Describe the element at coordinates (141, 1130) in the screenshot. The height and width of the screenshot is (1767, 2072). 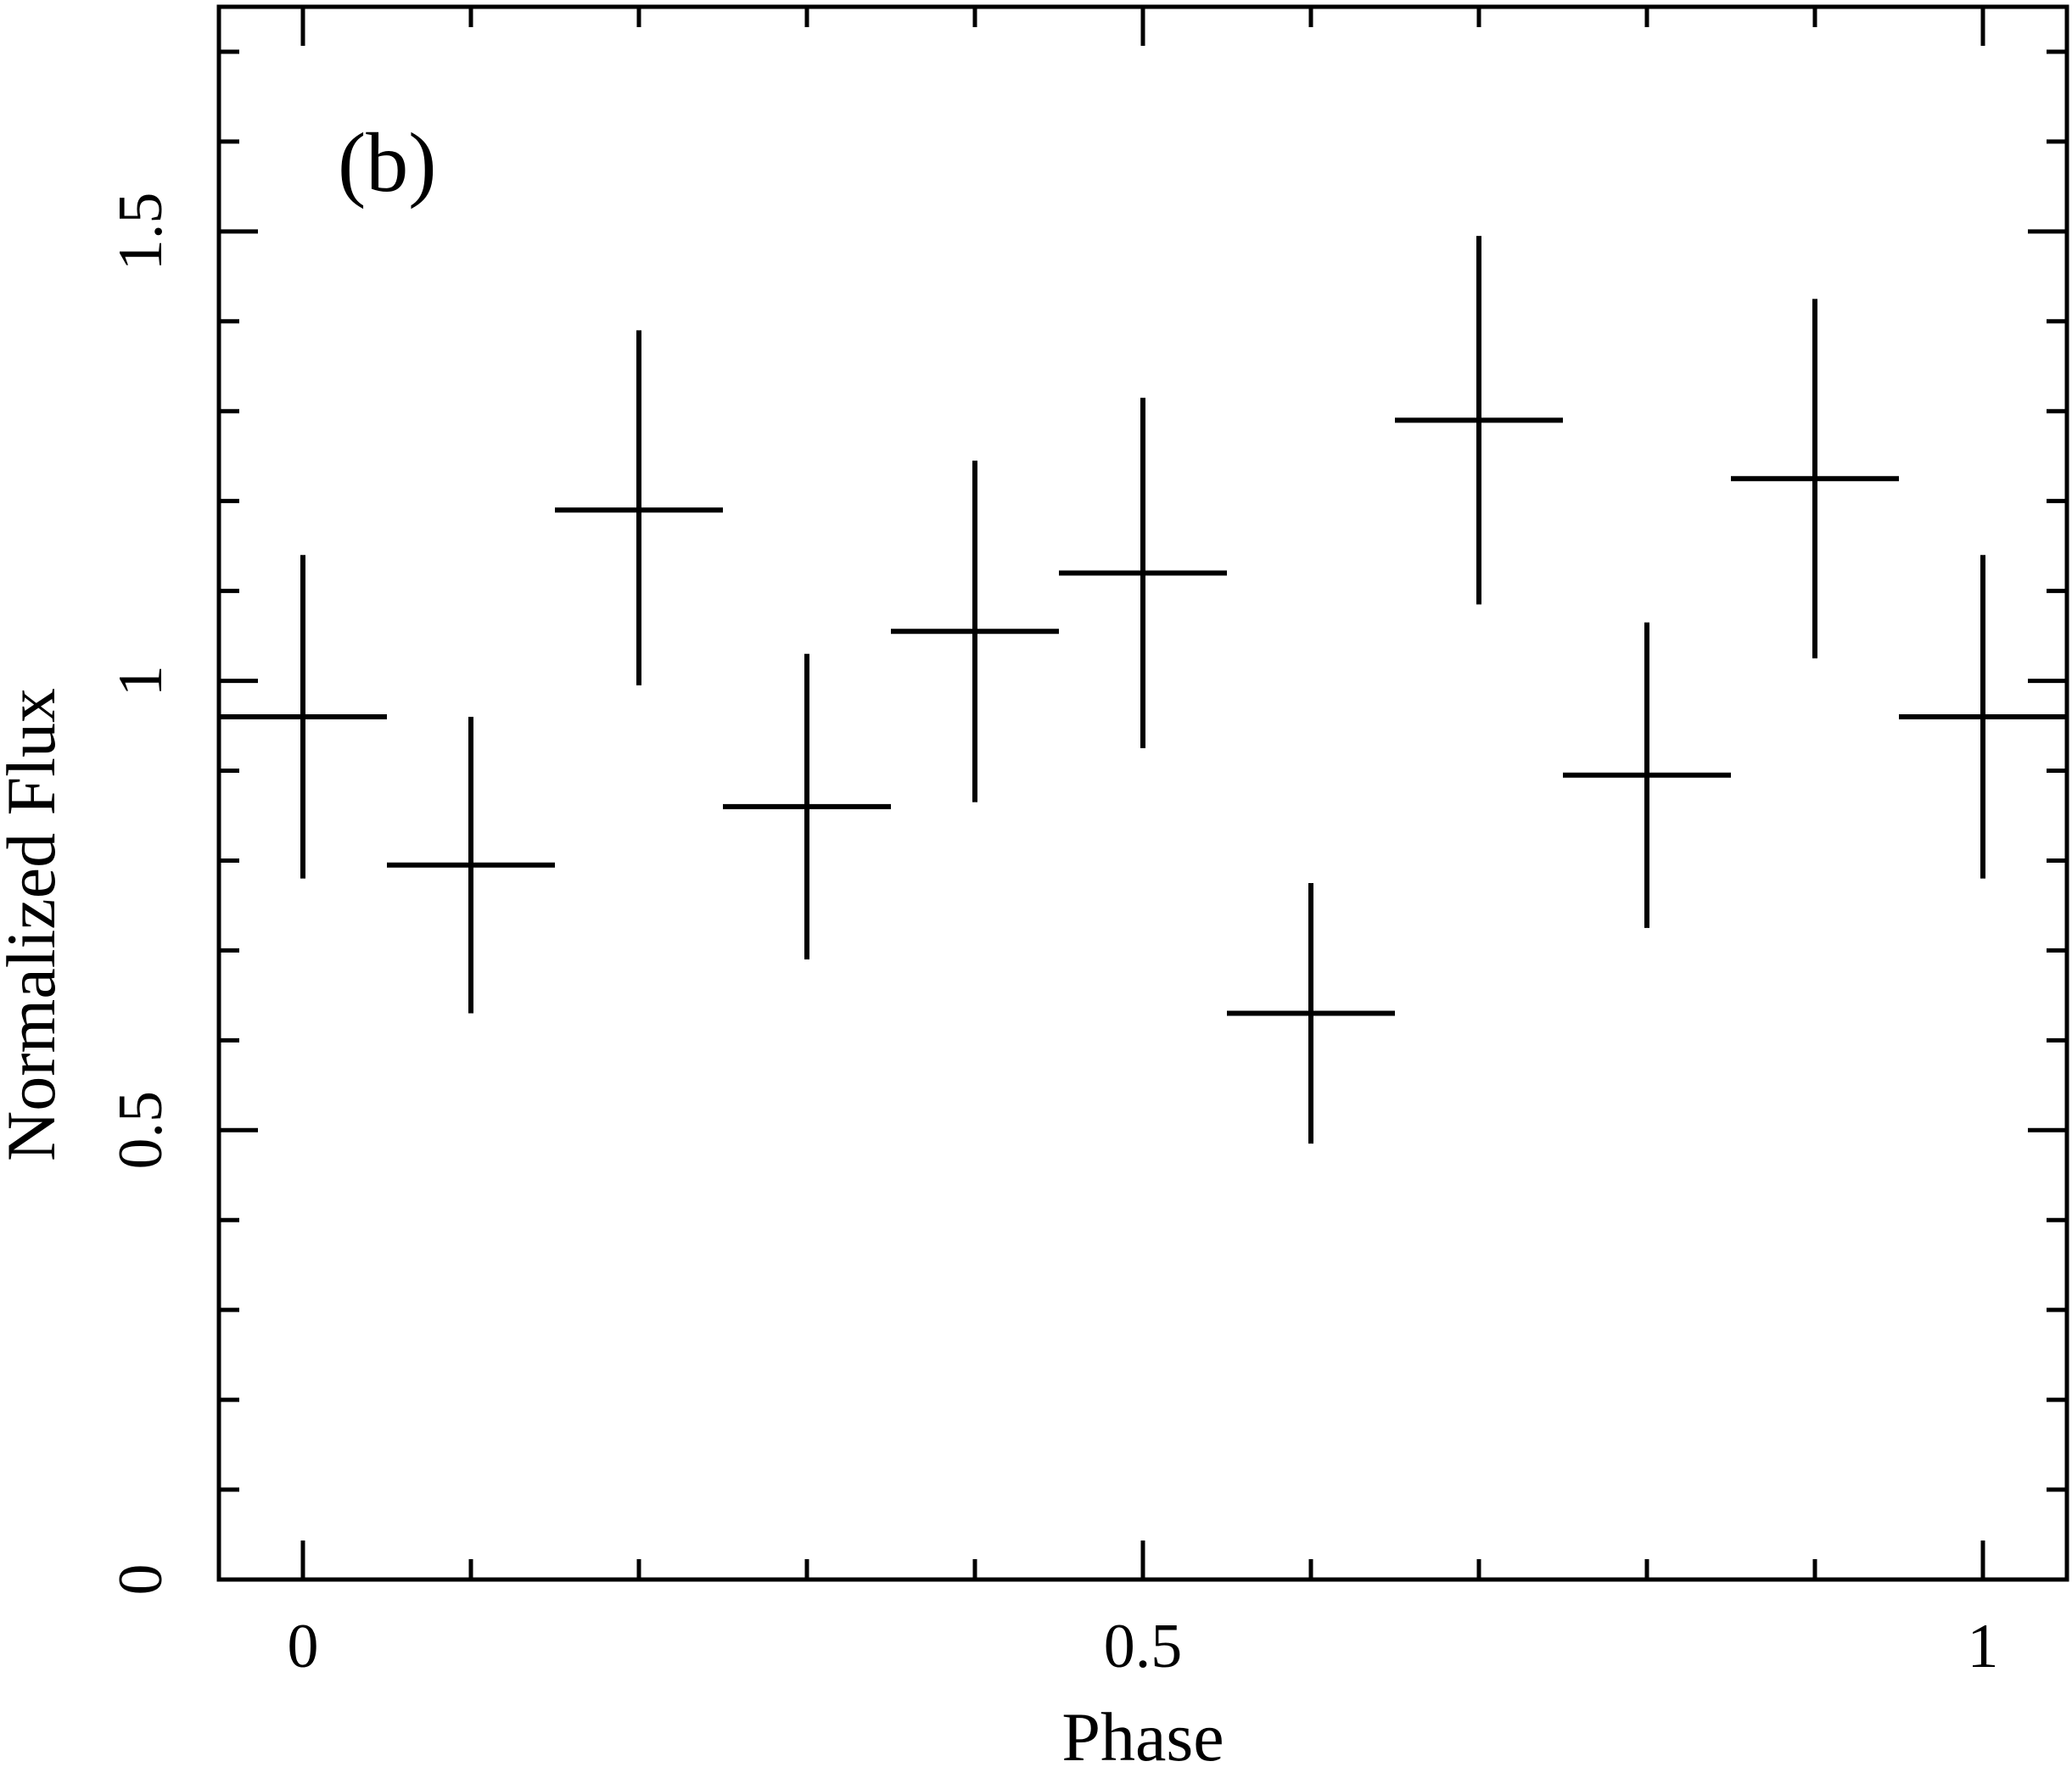
I see `y-tick-label: 0.5` at that location.